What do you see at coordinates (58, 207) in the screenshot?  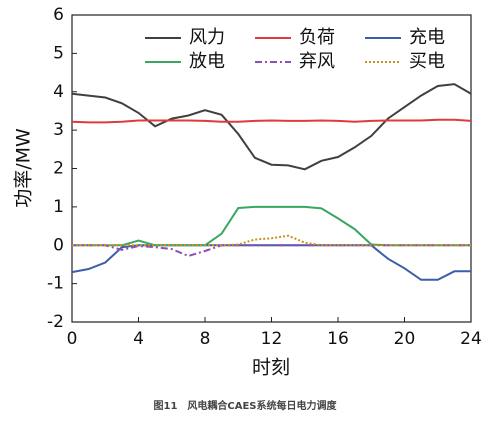 I see `y-tick-label: 1` at bounding box center [58, 207].